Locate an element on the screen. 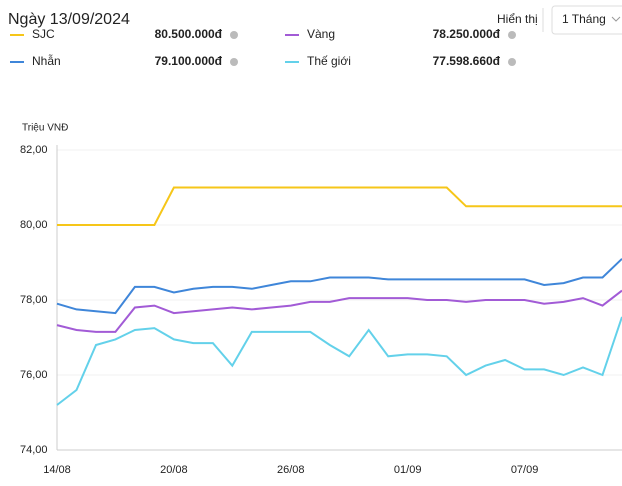 This screenshot has width=622, height=486. legend-label: Thế giới is located at coordinates (329, 61).